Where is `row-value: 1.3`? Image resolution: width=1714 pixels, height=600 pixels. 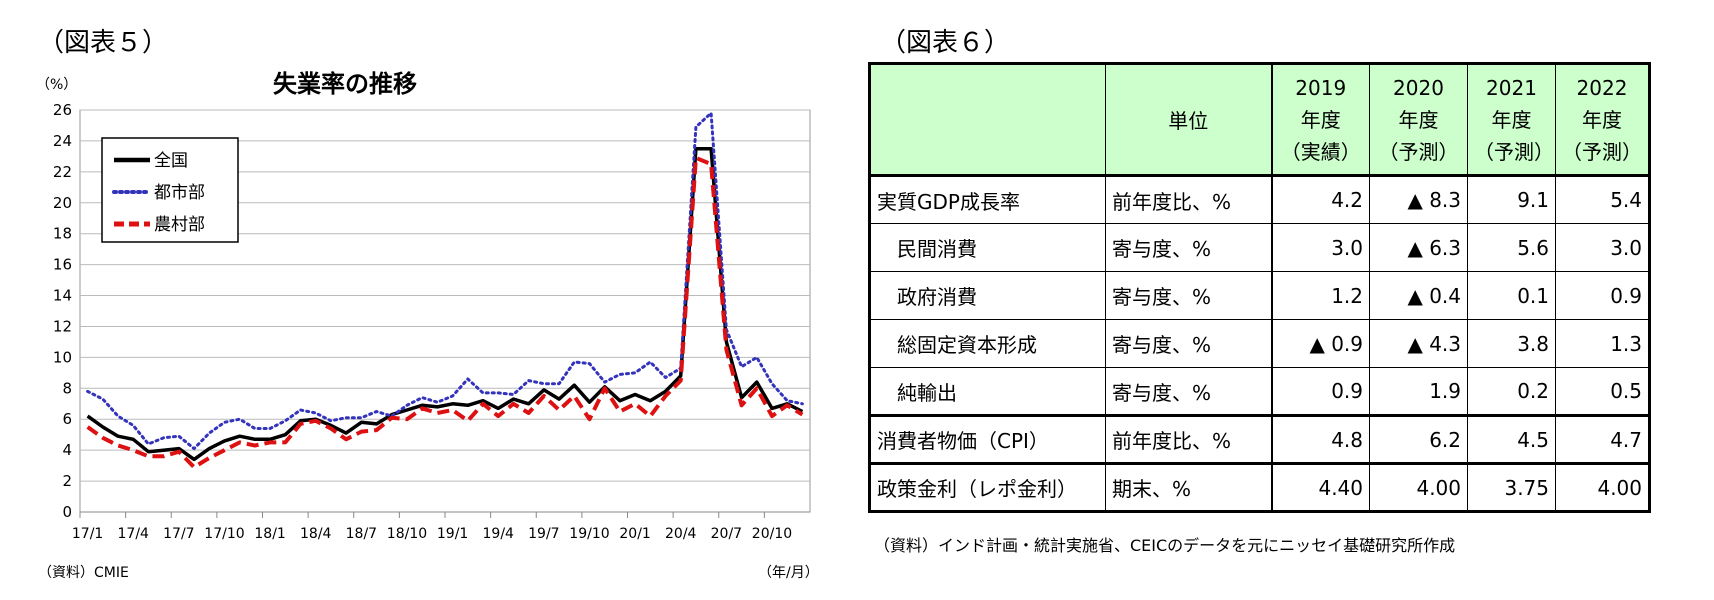 row-value: 1.3 is located at coordinates (1603, 343).